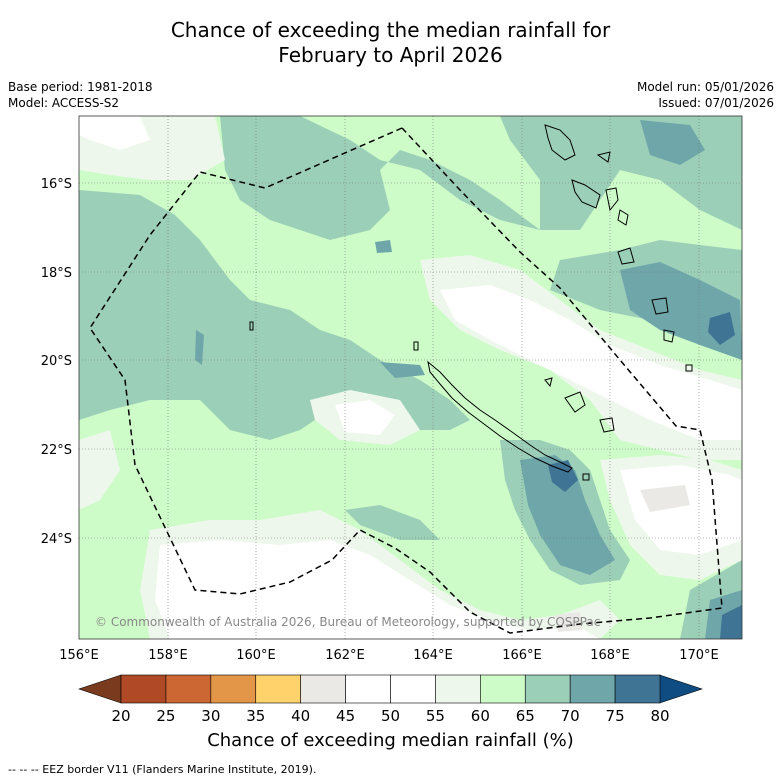 Image resolution: width=781 pixels, height=781 pixels. I want to click on contour-45-55-south, so click(377, 589).